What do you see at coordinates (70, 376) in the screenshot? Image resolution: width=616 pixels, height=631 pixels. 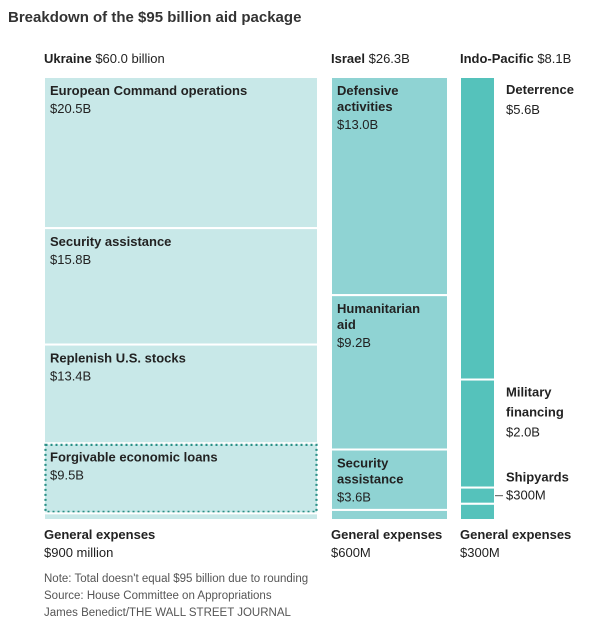 I see `ukraine-replenish-u-s-stocks-value: $13.4B` at bounding box center [70, 376].